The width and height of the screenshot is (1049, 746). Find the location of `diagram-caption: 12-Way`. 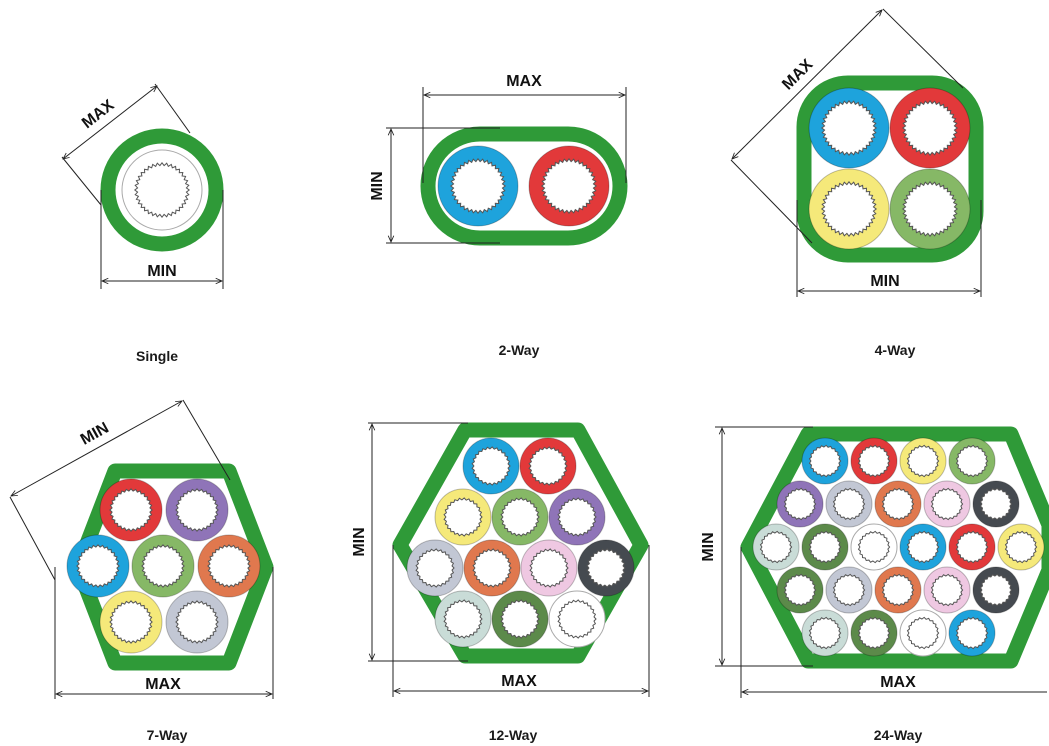

diagram-caption: 12-Way is located at coordinates (513, 735).